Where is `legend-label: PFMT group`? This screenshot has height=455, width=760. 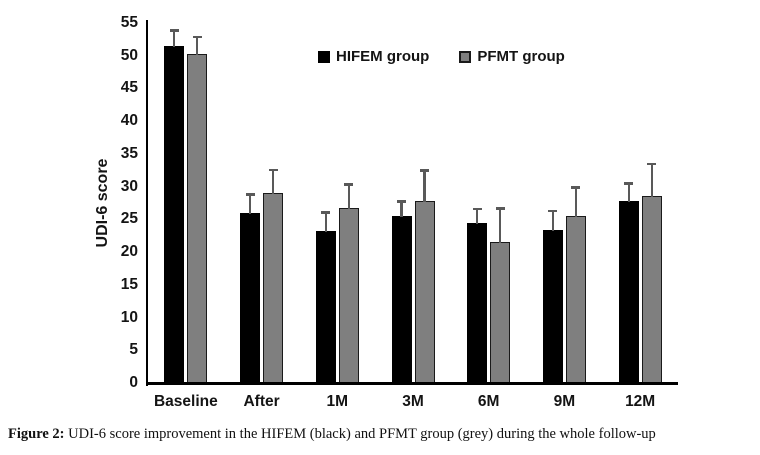
legend-label: PFMT group is located at coordinates (521, 56).